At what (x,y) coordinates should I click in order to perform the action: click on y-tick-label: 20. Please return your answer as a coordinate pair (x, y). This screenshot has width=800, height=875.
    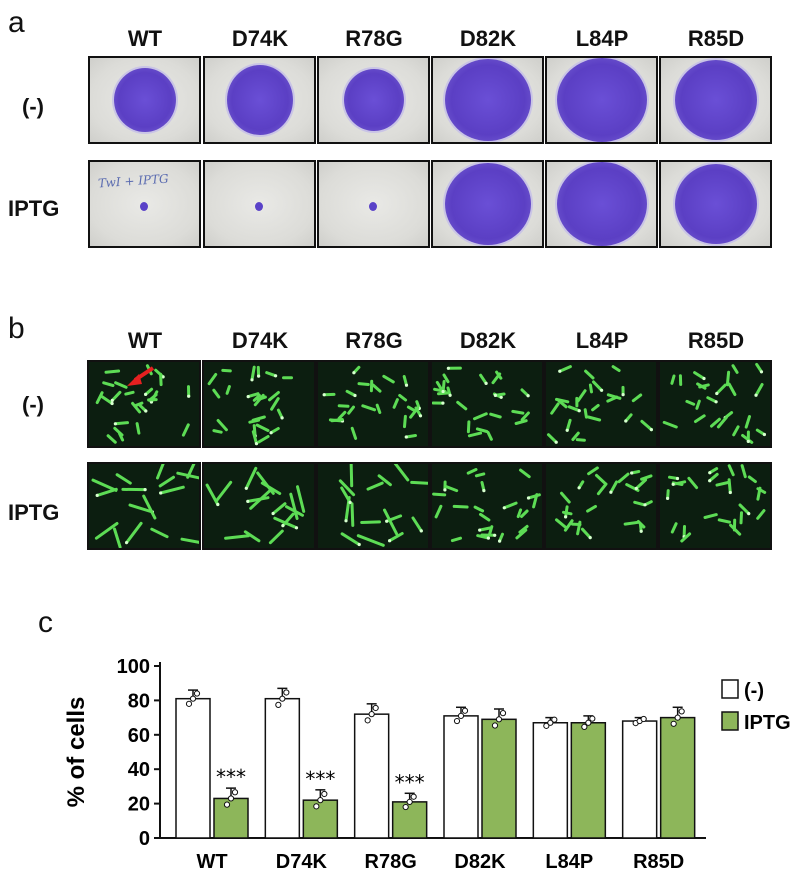
    Looking at the image, I should click on (139, 805).